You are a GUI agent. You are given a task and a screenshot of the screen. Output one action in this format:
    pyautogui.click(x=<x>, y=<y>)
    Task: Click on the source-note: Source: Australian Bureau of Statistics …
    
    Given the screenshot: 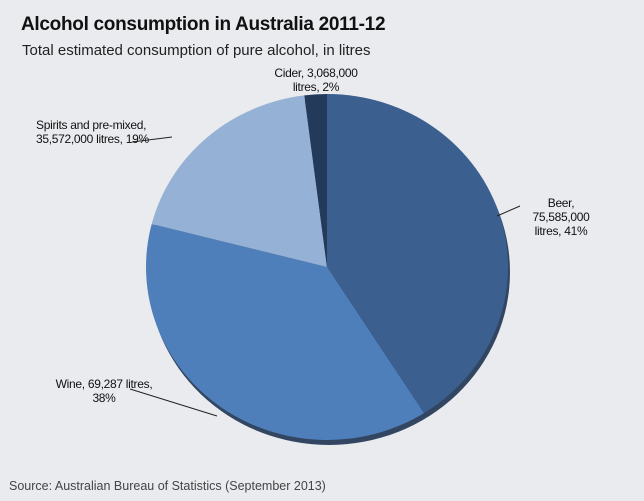 What is the action you would take?
    pyautogui.click(x=167, y=486)
    